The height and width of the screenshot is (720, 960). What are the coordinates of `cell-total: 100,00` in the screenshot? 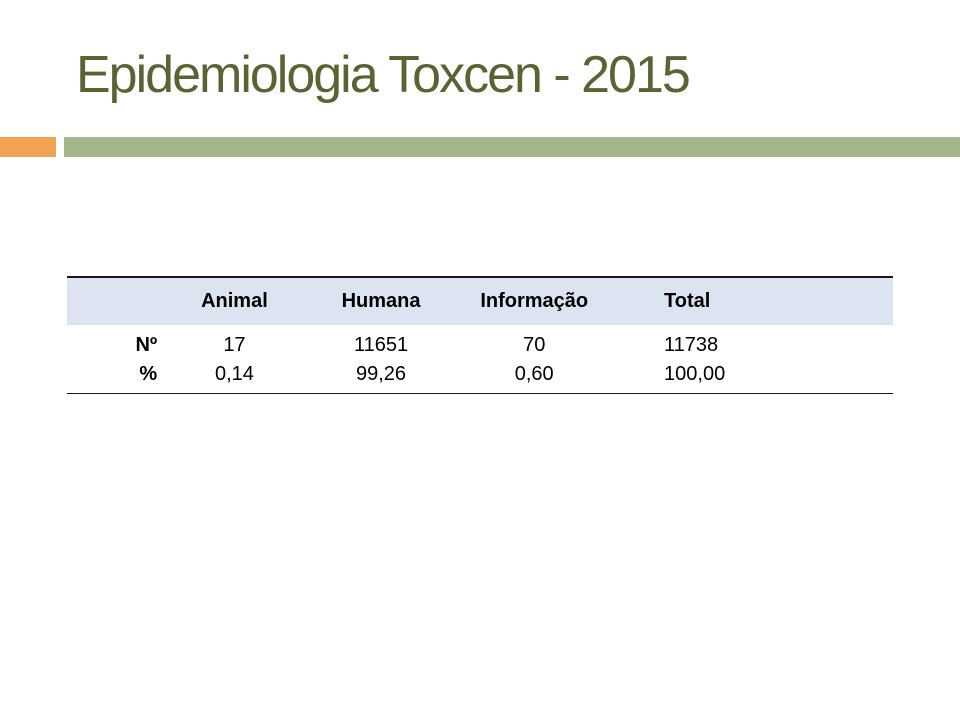 It's located at (754, 376).